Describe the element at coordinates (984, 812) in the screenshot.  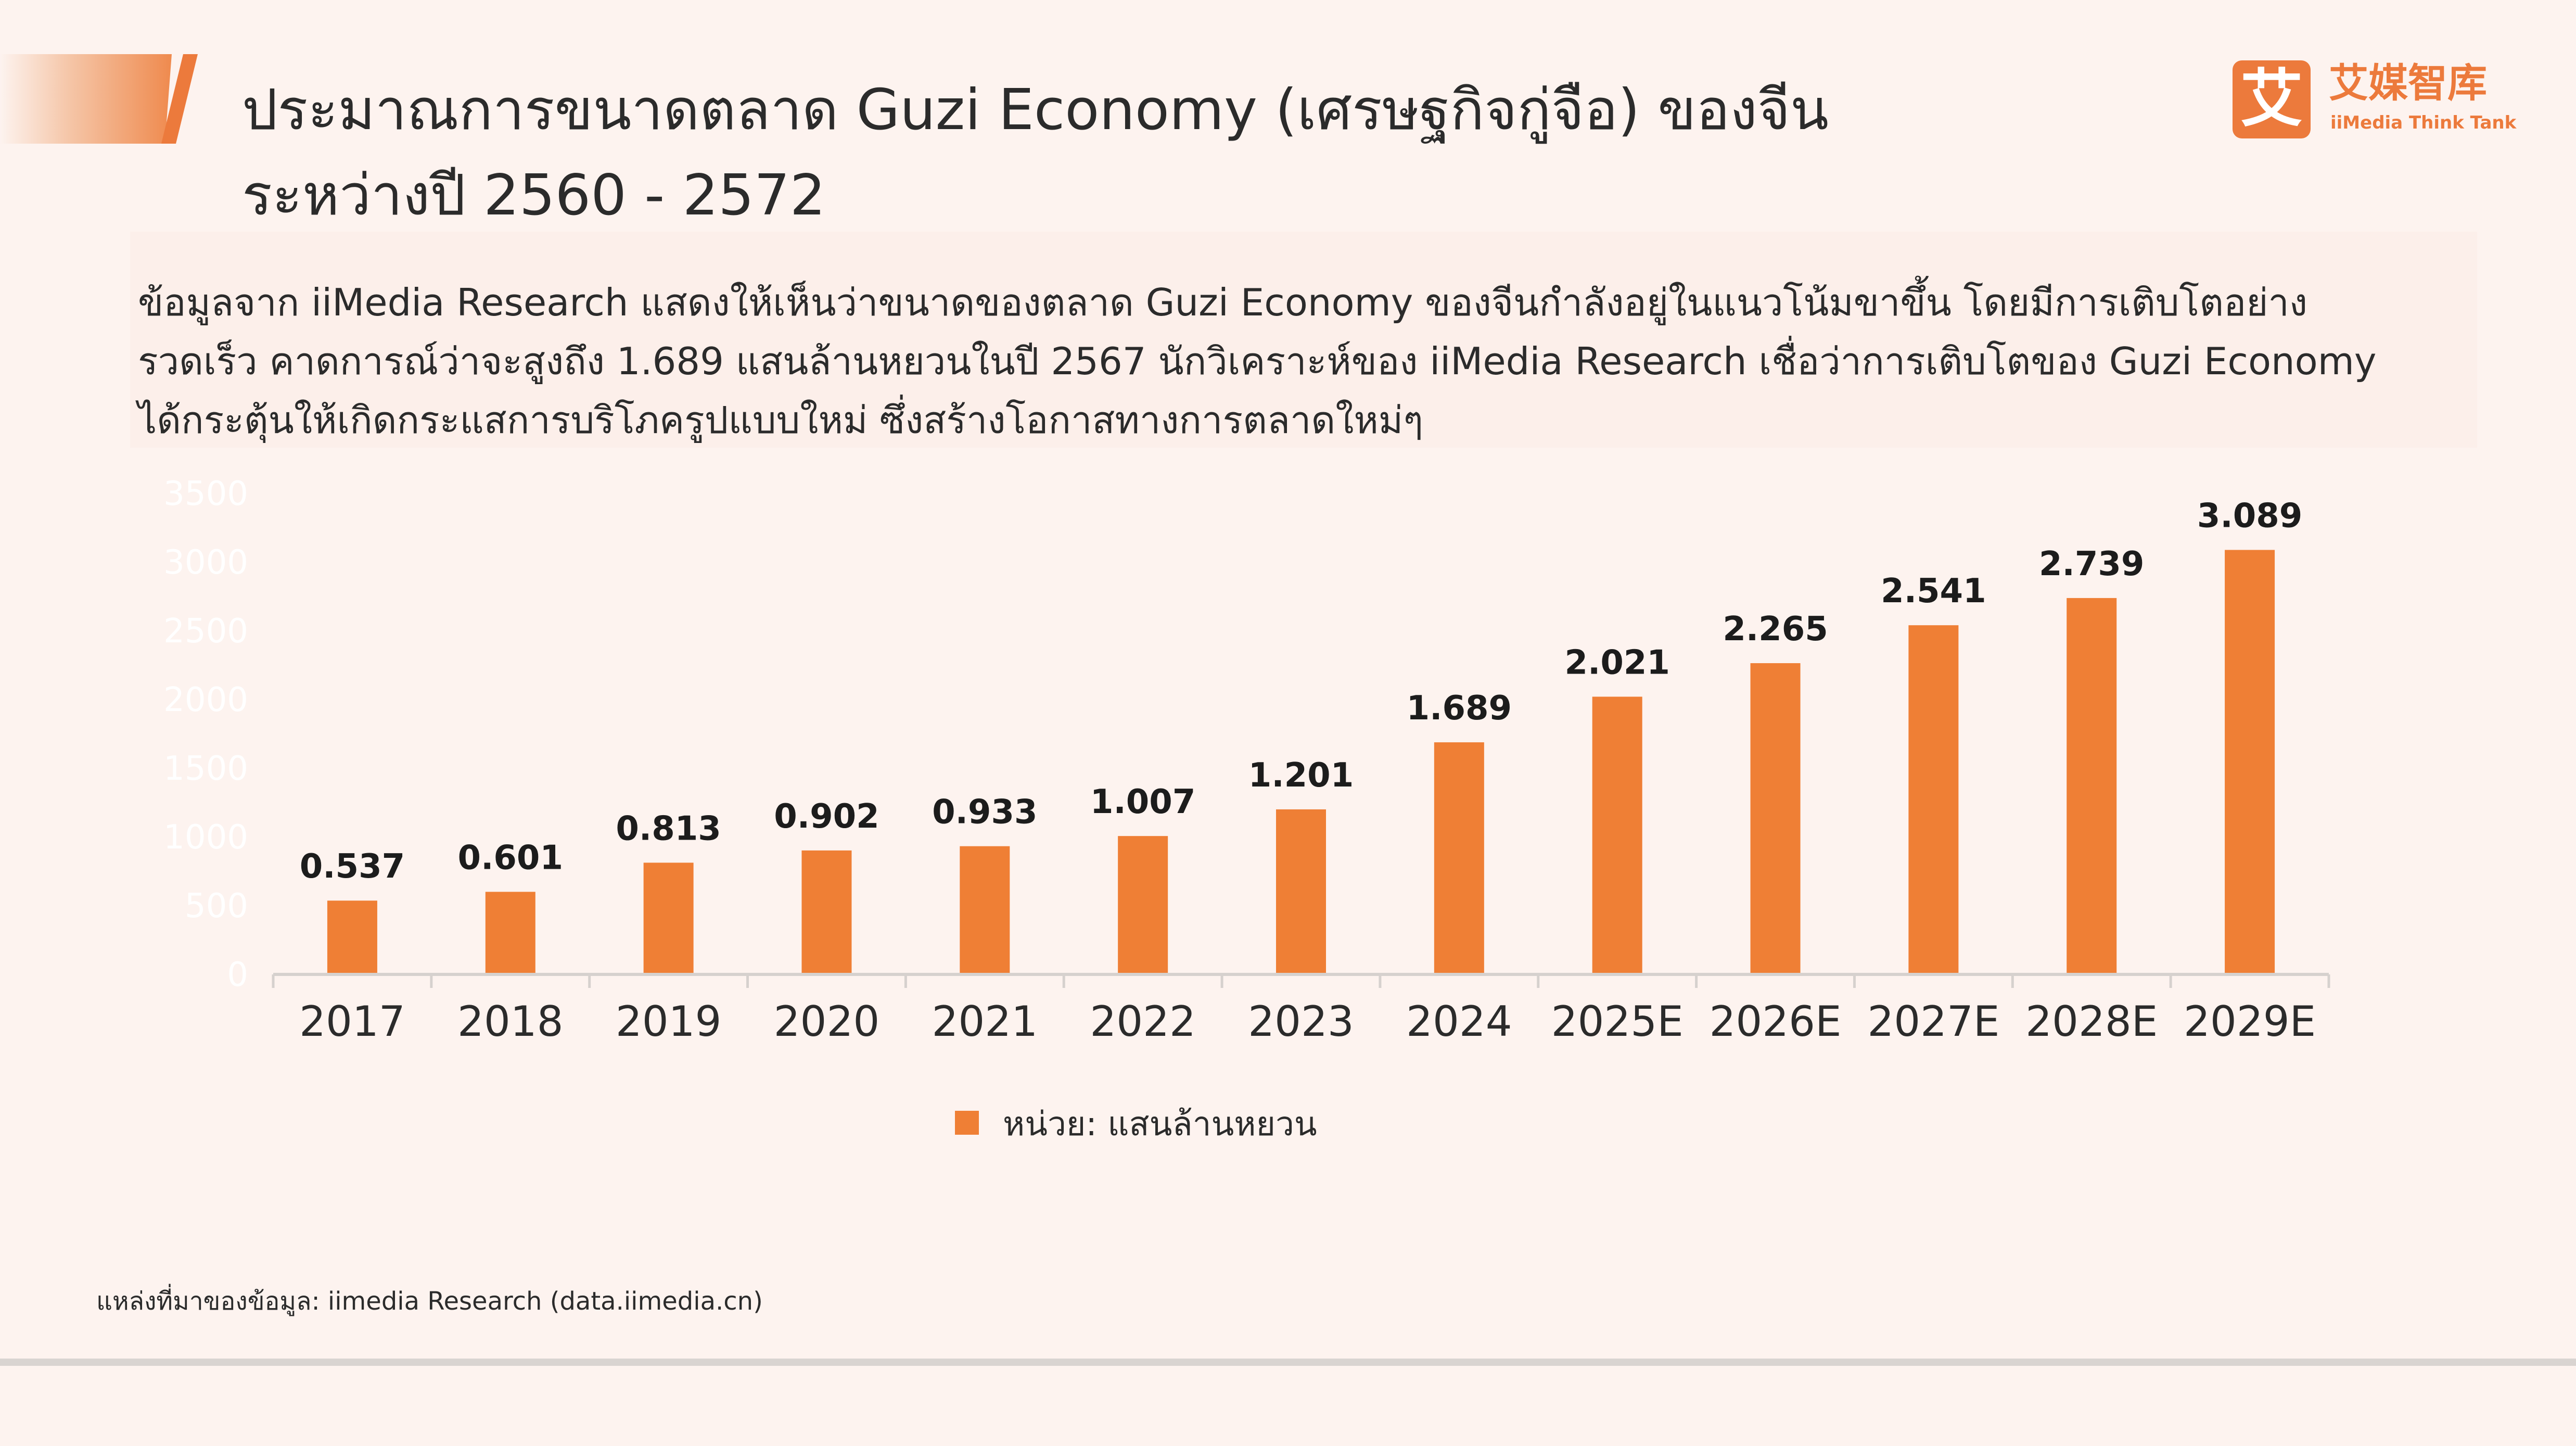
I see `bar-value-label: 0.933` at that location.